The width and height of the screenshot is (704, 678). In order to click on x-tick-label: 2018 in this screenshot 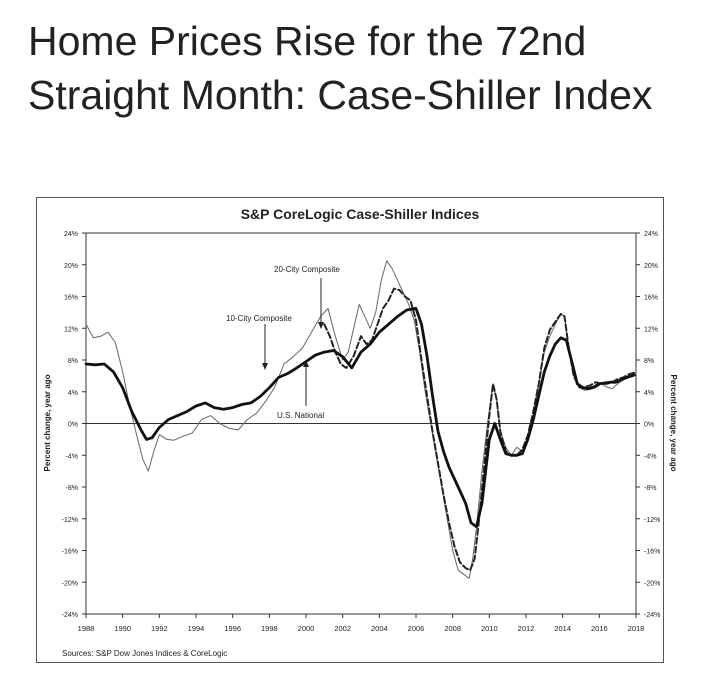, I will do `click(636, 628)`.